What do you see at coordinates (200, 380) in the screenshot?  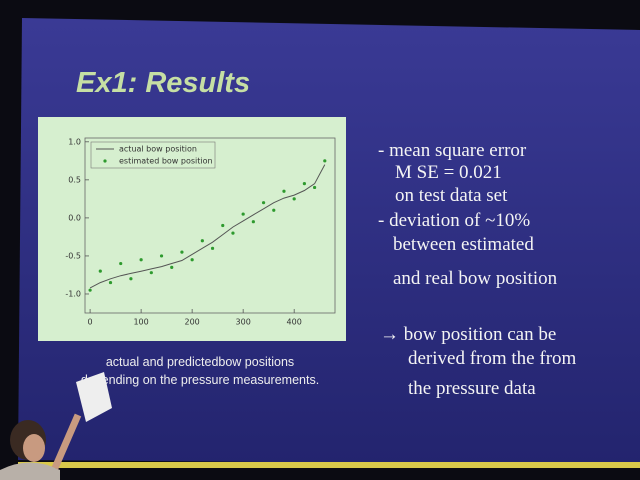 I see `caption: depending on the pressure measurements.` at bounding box center [200, 380].